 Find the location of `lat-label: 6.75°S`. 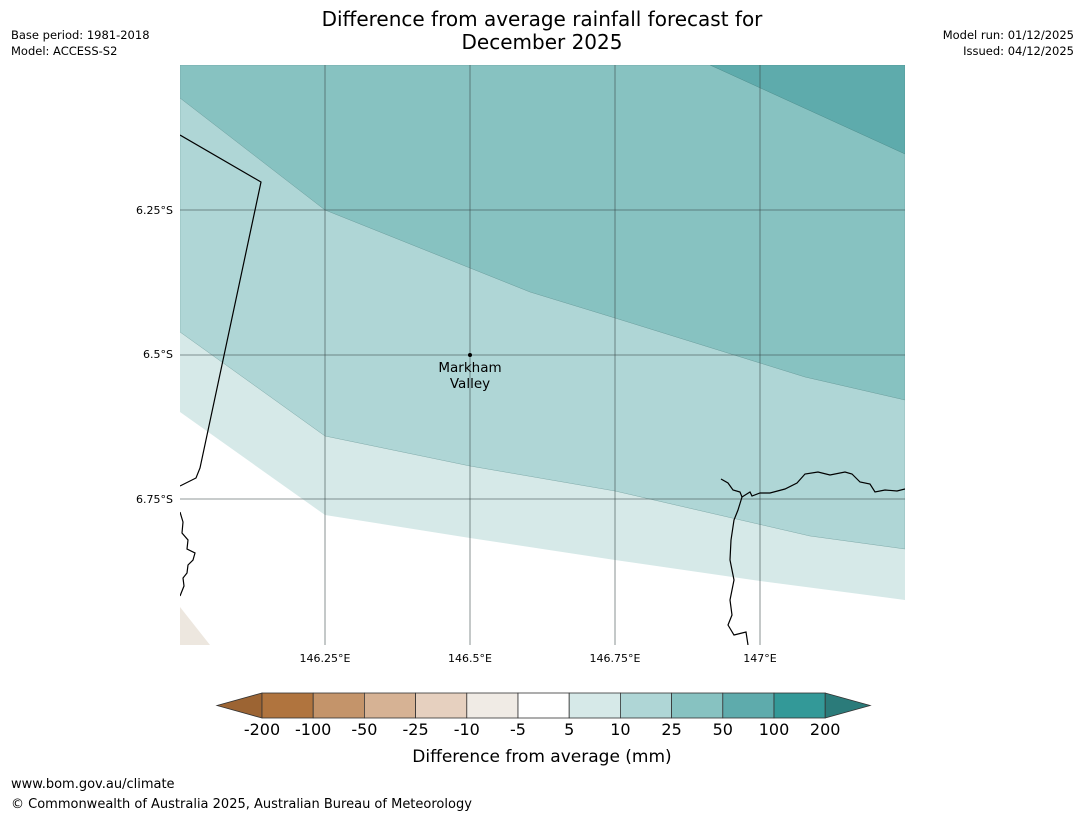

lat-label: 6.75°S is located at coordinates (154, 499).